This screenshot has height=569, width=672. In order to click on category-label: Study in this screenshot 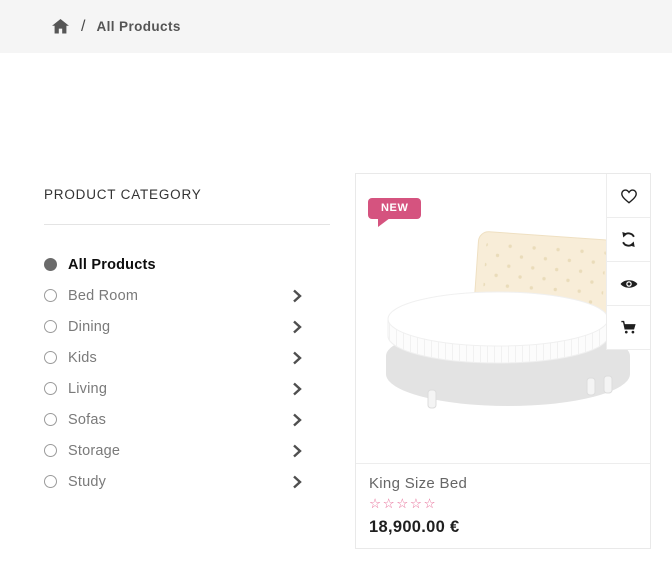, I will do `click(87, 481)`.